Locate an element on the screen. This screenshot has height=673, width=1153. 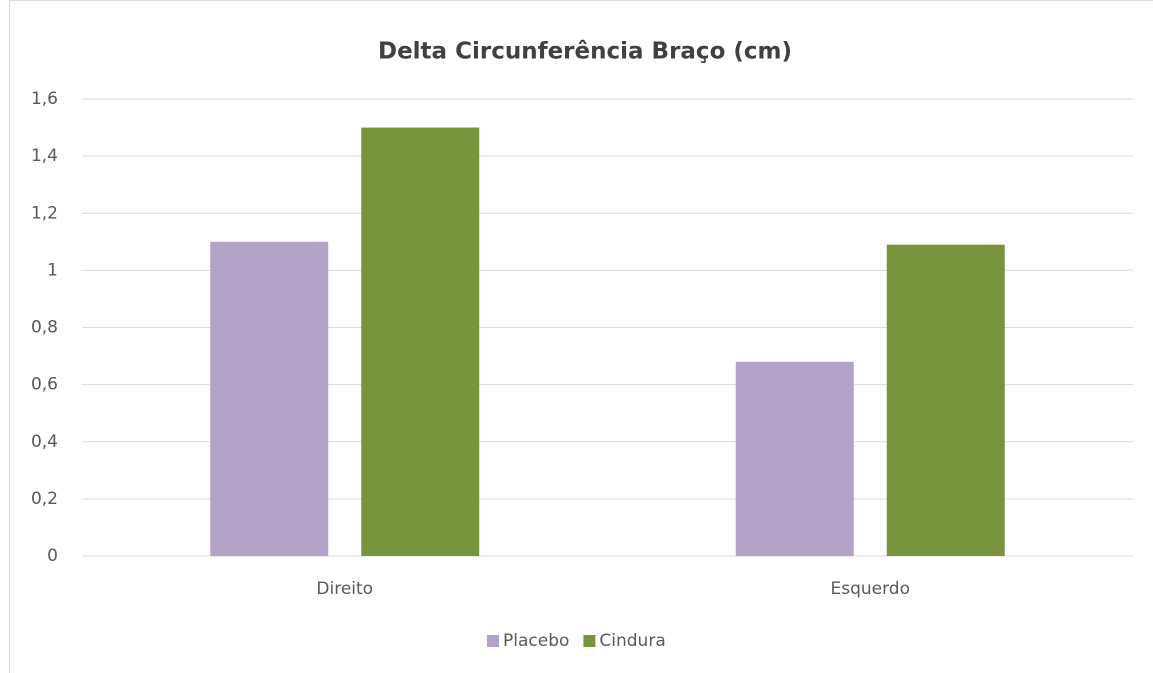
x-tick-label: Direito is located at coordinates (344, 589).